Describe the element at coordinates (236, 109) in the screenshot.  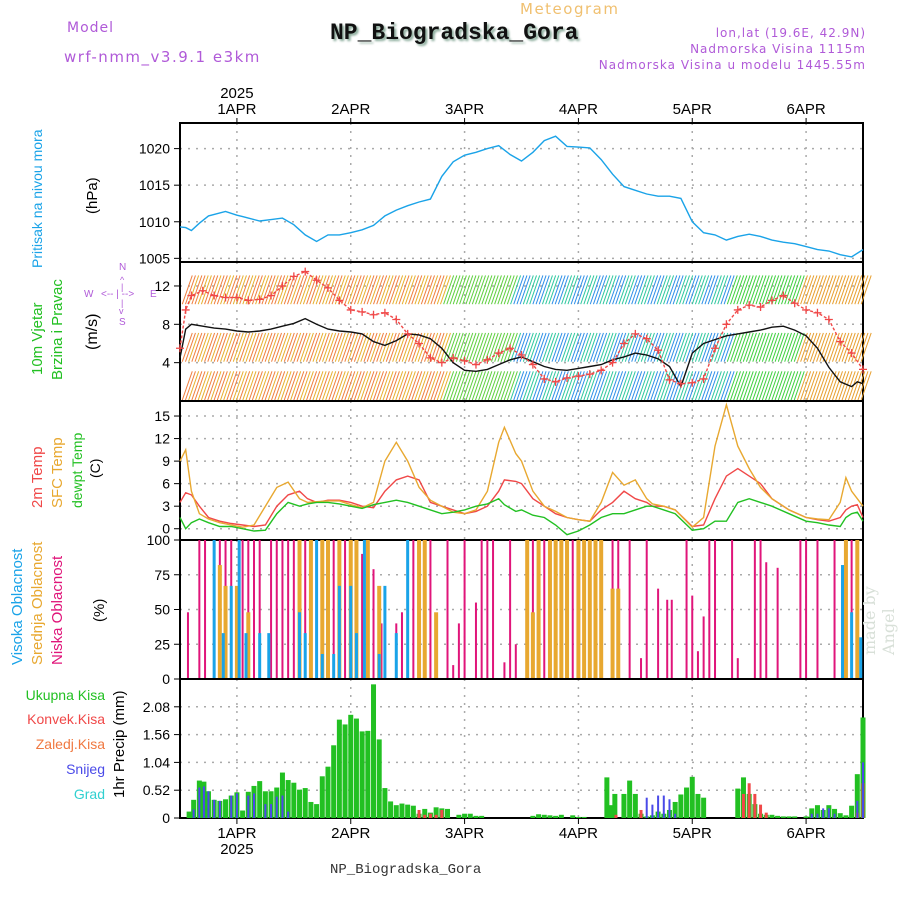
I see `top-x-tick-label: 1APR` at that location.